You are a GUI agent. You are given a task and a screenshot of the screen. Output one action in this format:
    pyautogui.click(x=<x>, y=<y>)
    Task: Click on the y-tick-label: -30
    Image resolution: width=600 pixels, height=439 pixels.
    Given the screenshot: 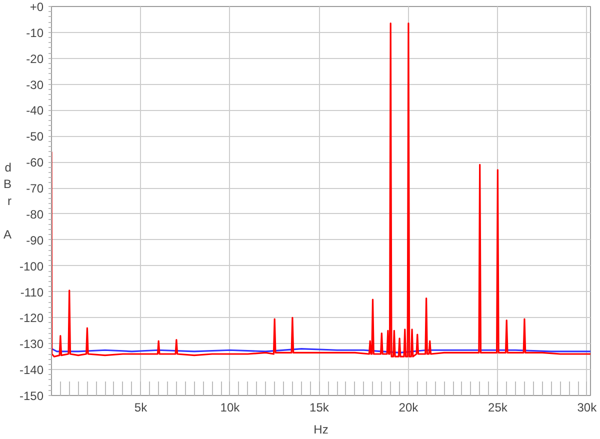 What is the action you would take?
    pyautogui.click(x=35, y=85)
    